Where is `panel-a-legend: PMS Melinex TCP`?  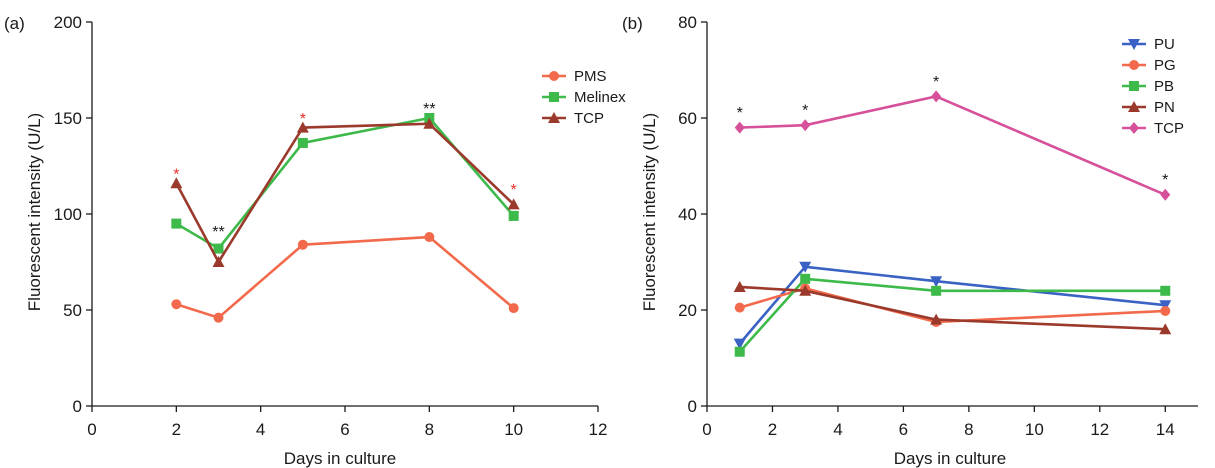
panel-a-legend: PMS Melinex TCP is located at coordinates (584, 97).